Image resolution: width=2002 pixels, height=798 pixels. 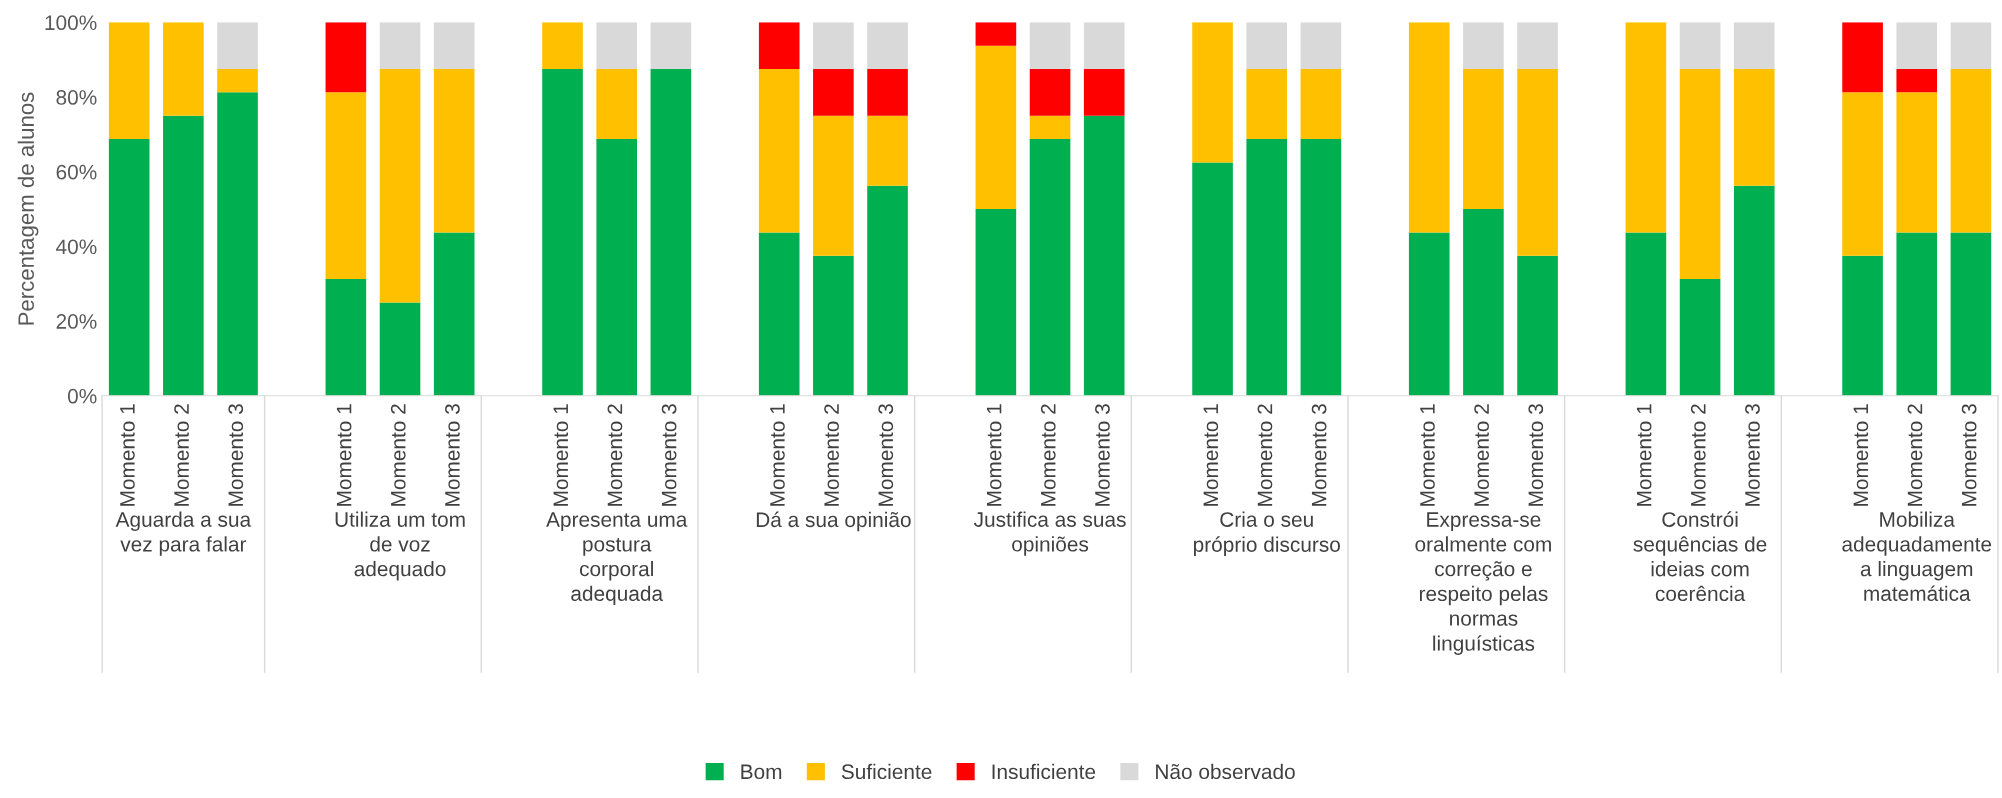 What do you see at coordinates (1700, 556) in the screenshot?
I see `text: Constrói sequências de ideias com coerência` at bounding box center [1700, 556].